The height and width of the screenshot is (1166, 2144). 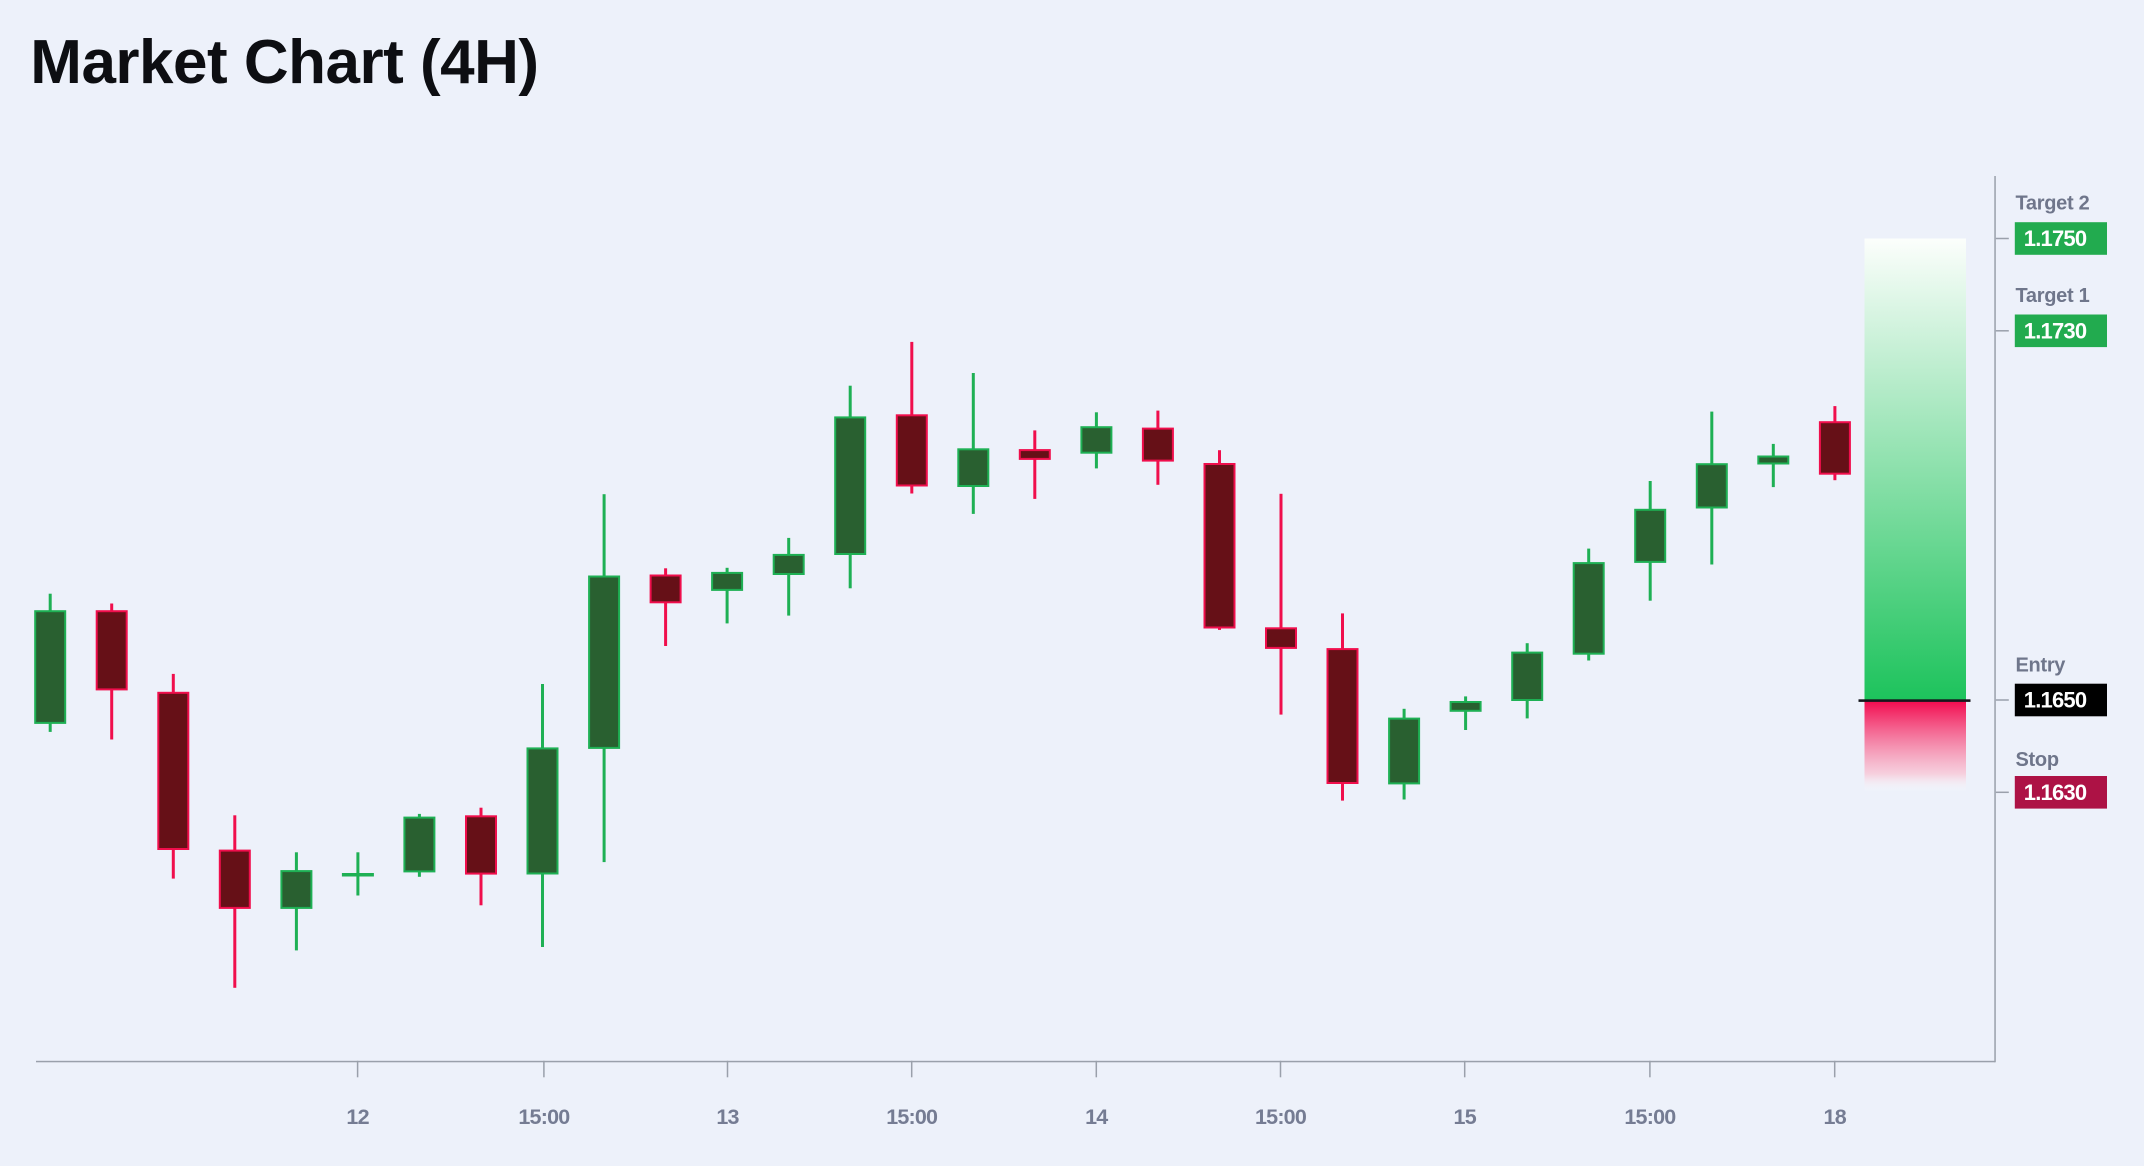 I want to click on svg-text: 15, so click(x=1465, y=1117).